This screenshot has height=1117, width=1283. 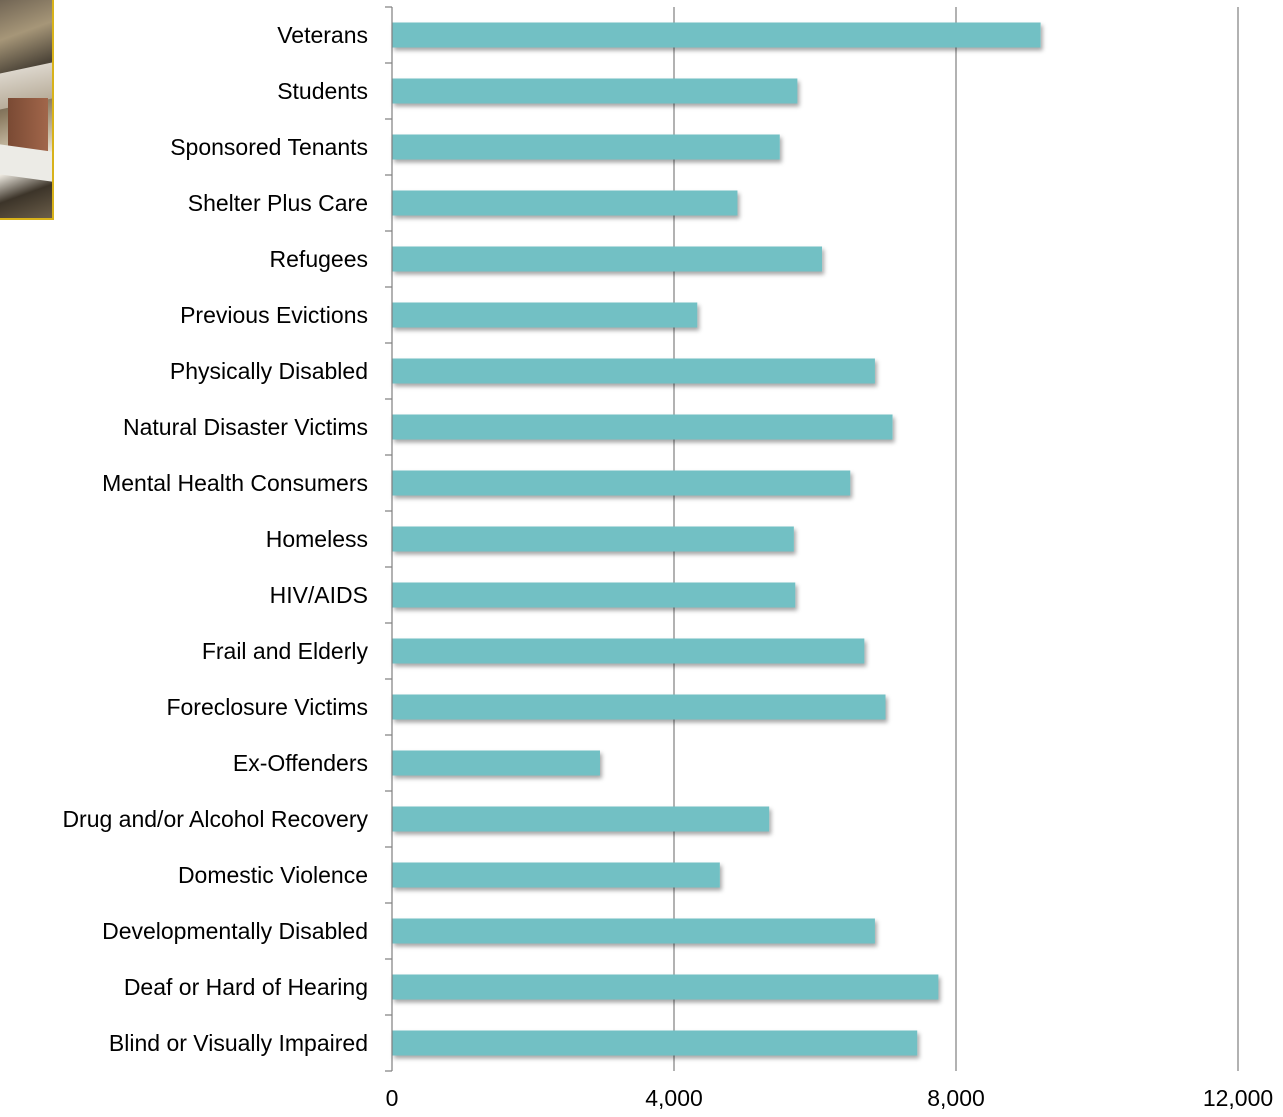 I want to click on category-label: Ex-Offenders, so click(x=300, y=763).